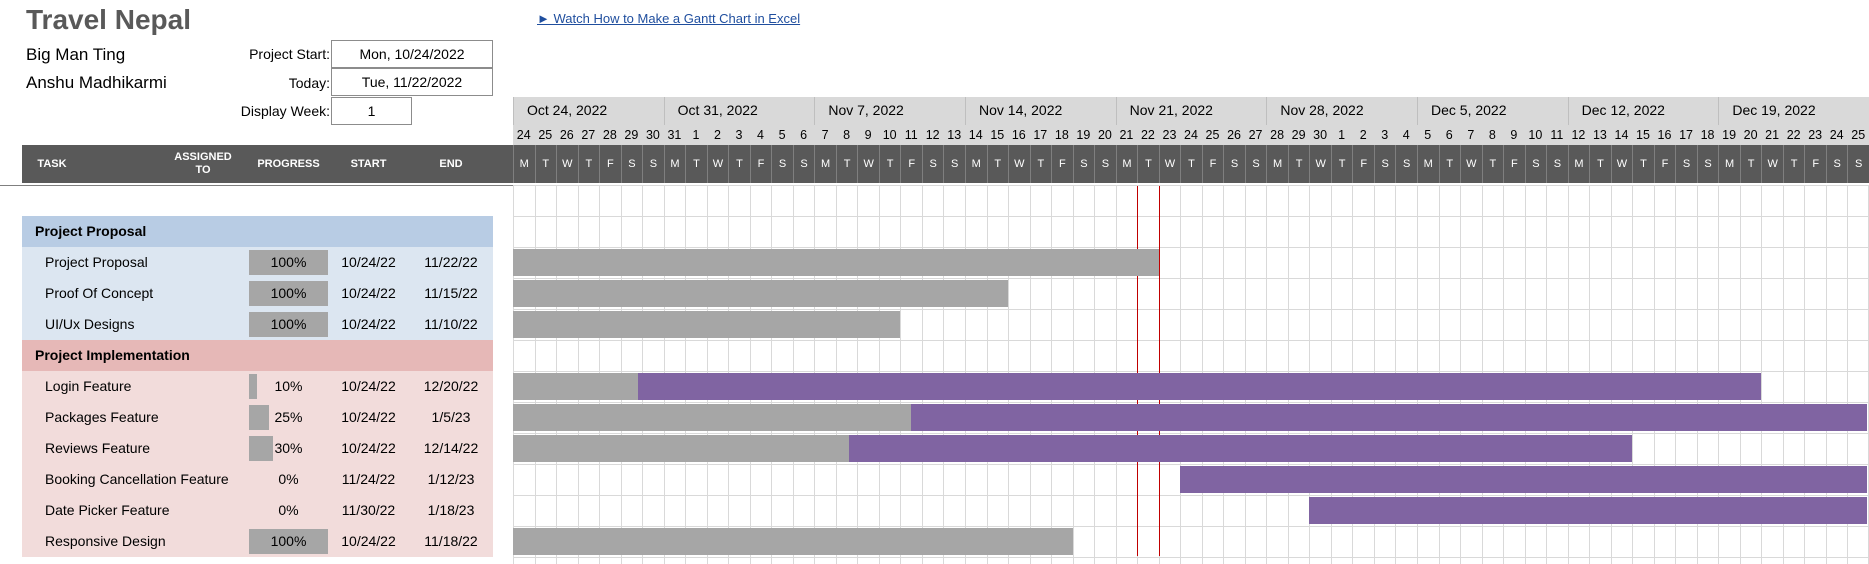  I want to click on end-date: 12/14/22, so click(451, 448).